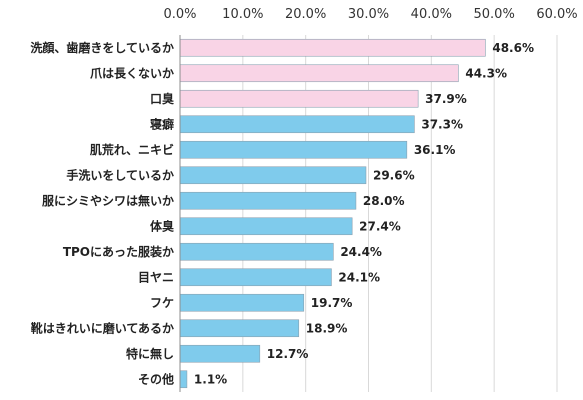  Describe the element at coordinates (431, 14) in the screenshot. I see `x-tick-label: 40.0%` at that location.